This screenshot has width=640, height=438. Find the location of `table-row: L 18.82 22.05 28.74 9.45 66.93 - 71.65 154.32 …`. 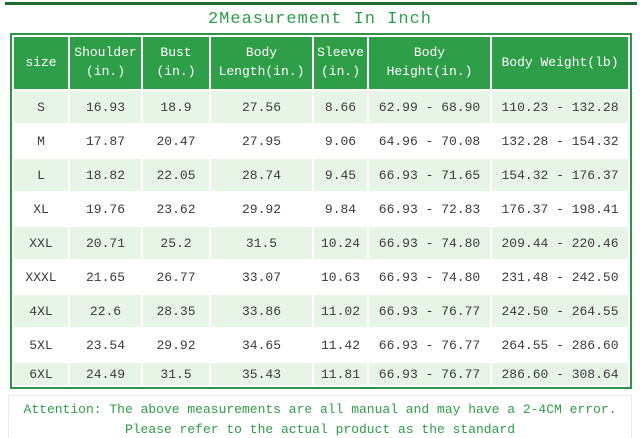

table-row: L 18.82 22.05 28.74 9.45 66.93 - 71.65 154.32 … is located at coordinates (321, 175).